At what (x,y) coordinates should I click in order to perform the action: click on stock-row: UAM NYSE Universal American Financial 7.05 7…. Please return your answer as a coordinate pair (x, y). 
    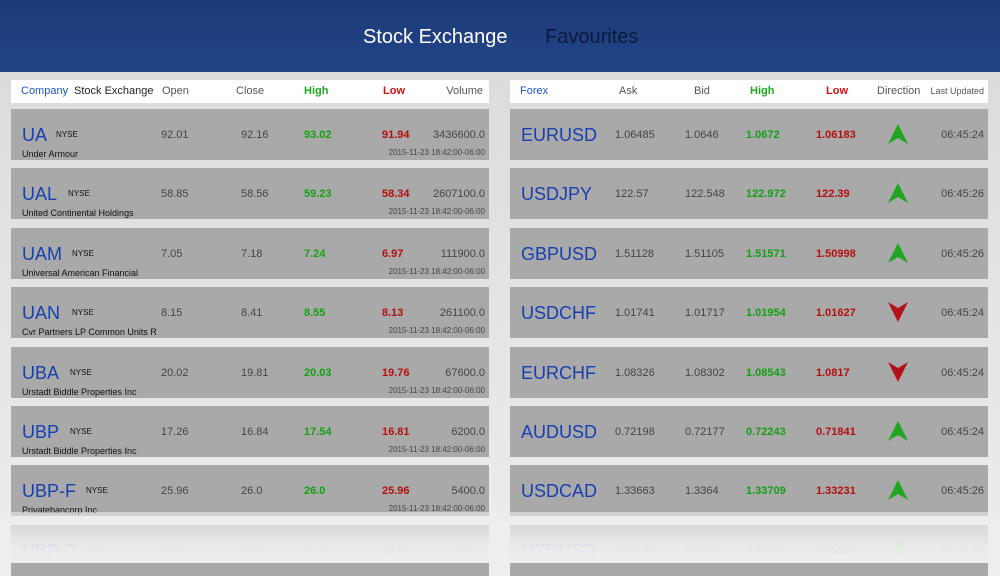
    Looking at the image, I should click on (250, 253).